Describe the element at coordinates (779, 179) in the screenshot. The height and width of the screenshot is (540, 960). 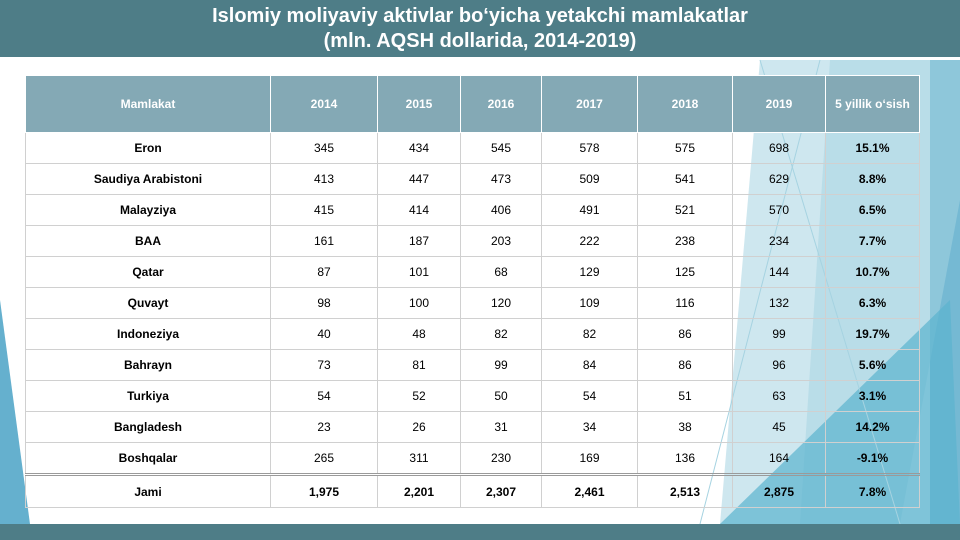
I see `value-cell: 629` at that location.